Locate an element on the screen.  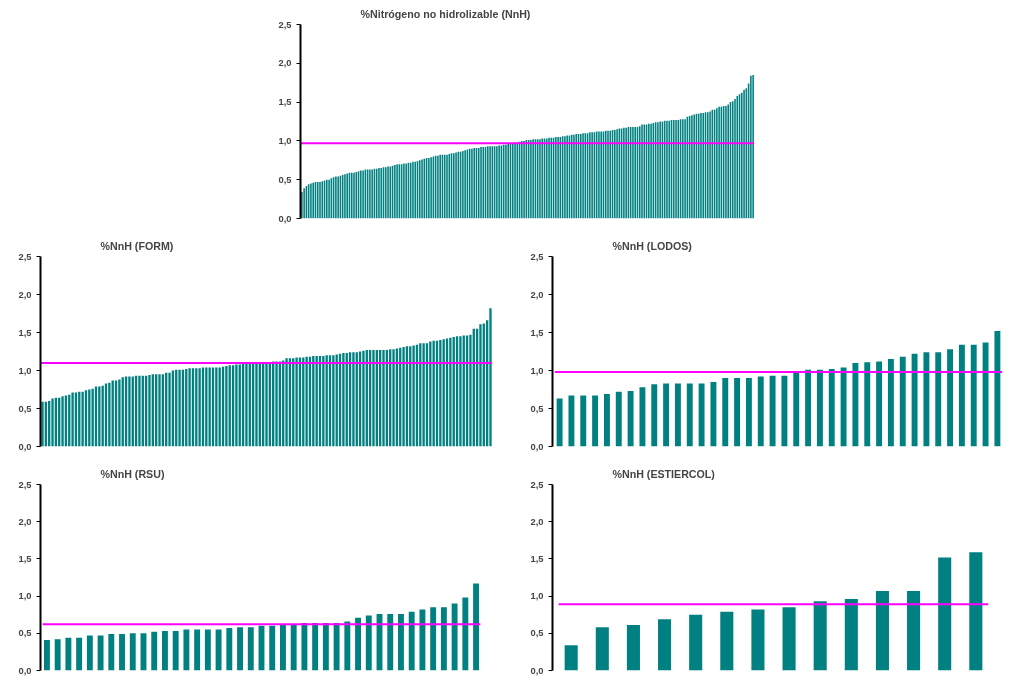
chart-title: %NnH (RSU) is located at coordinates (132, 473).